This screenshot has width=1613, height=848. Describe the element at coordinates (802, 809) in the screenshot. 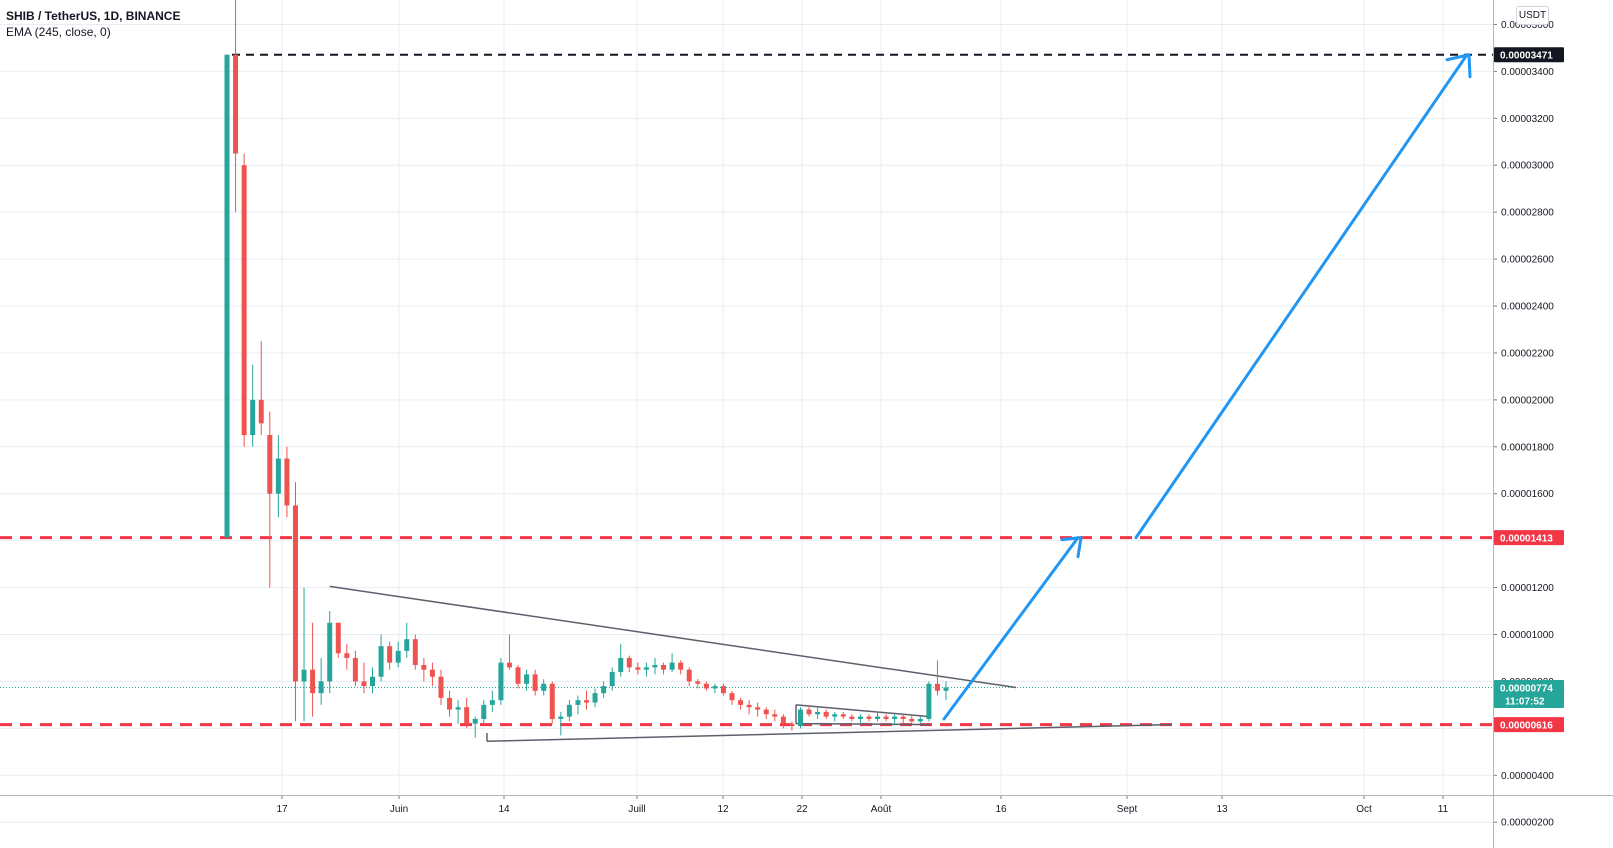

I see `x-tick-label: 22` at that location.